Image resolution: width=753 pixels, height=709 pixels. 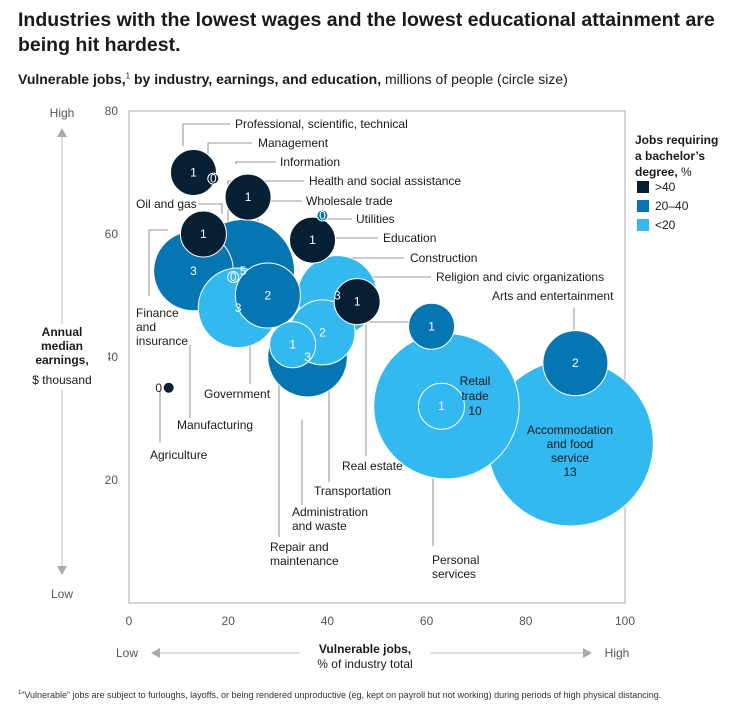 I want to click on legend-swatch-dark, so click(x=643, y=187).